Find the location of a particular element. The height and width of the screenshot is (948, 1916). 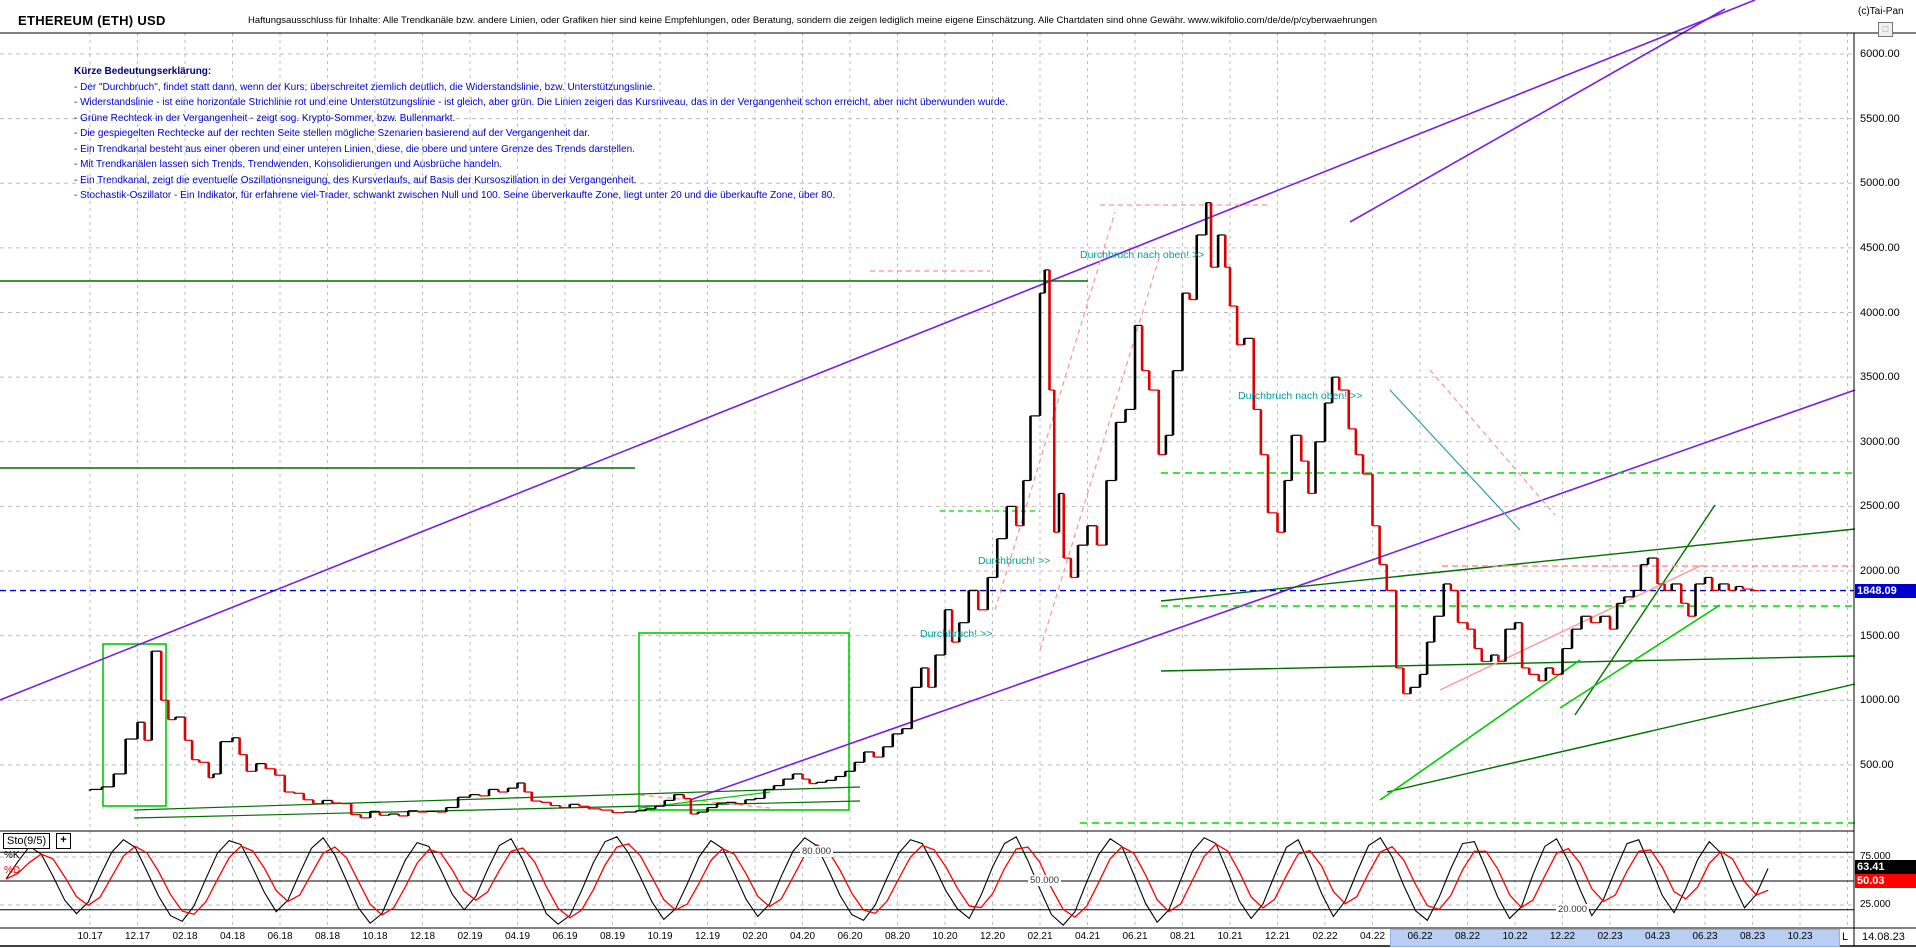

date-tick-label: 10.19 is located at coordinates (660, 936).